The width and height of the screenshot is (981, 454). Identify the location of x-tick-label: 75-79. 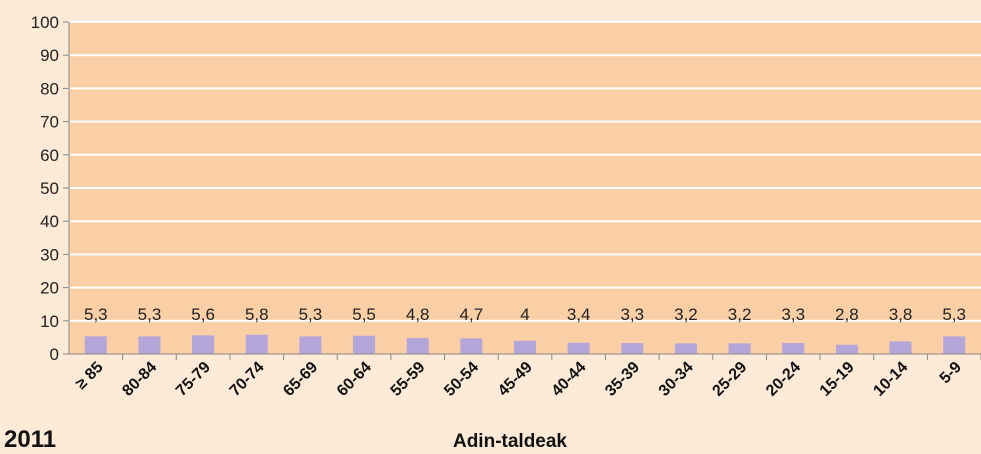
(193, 379).